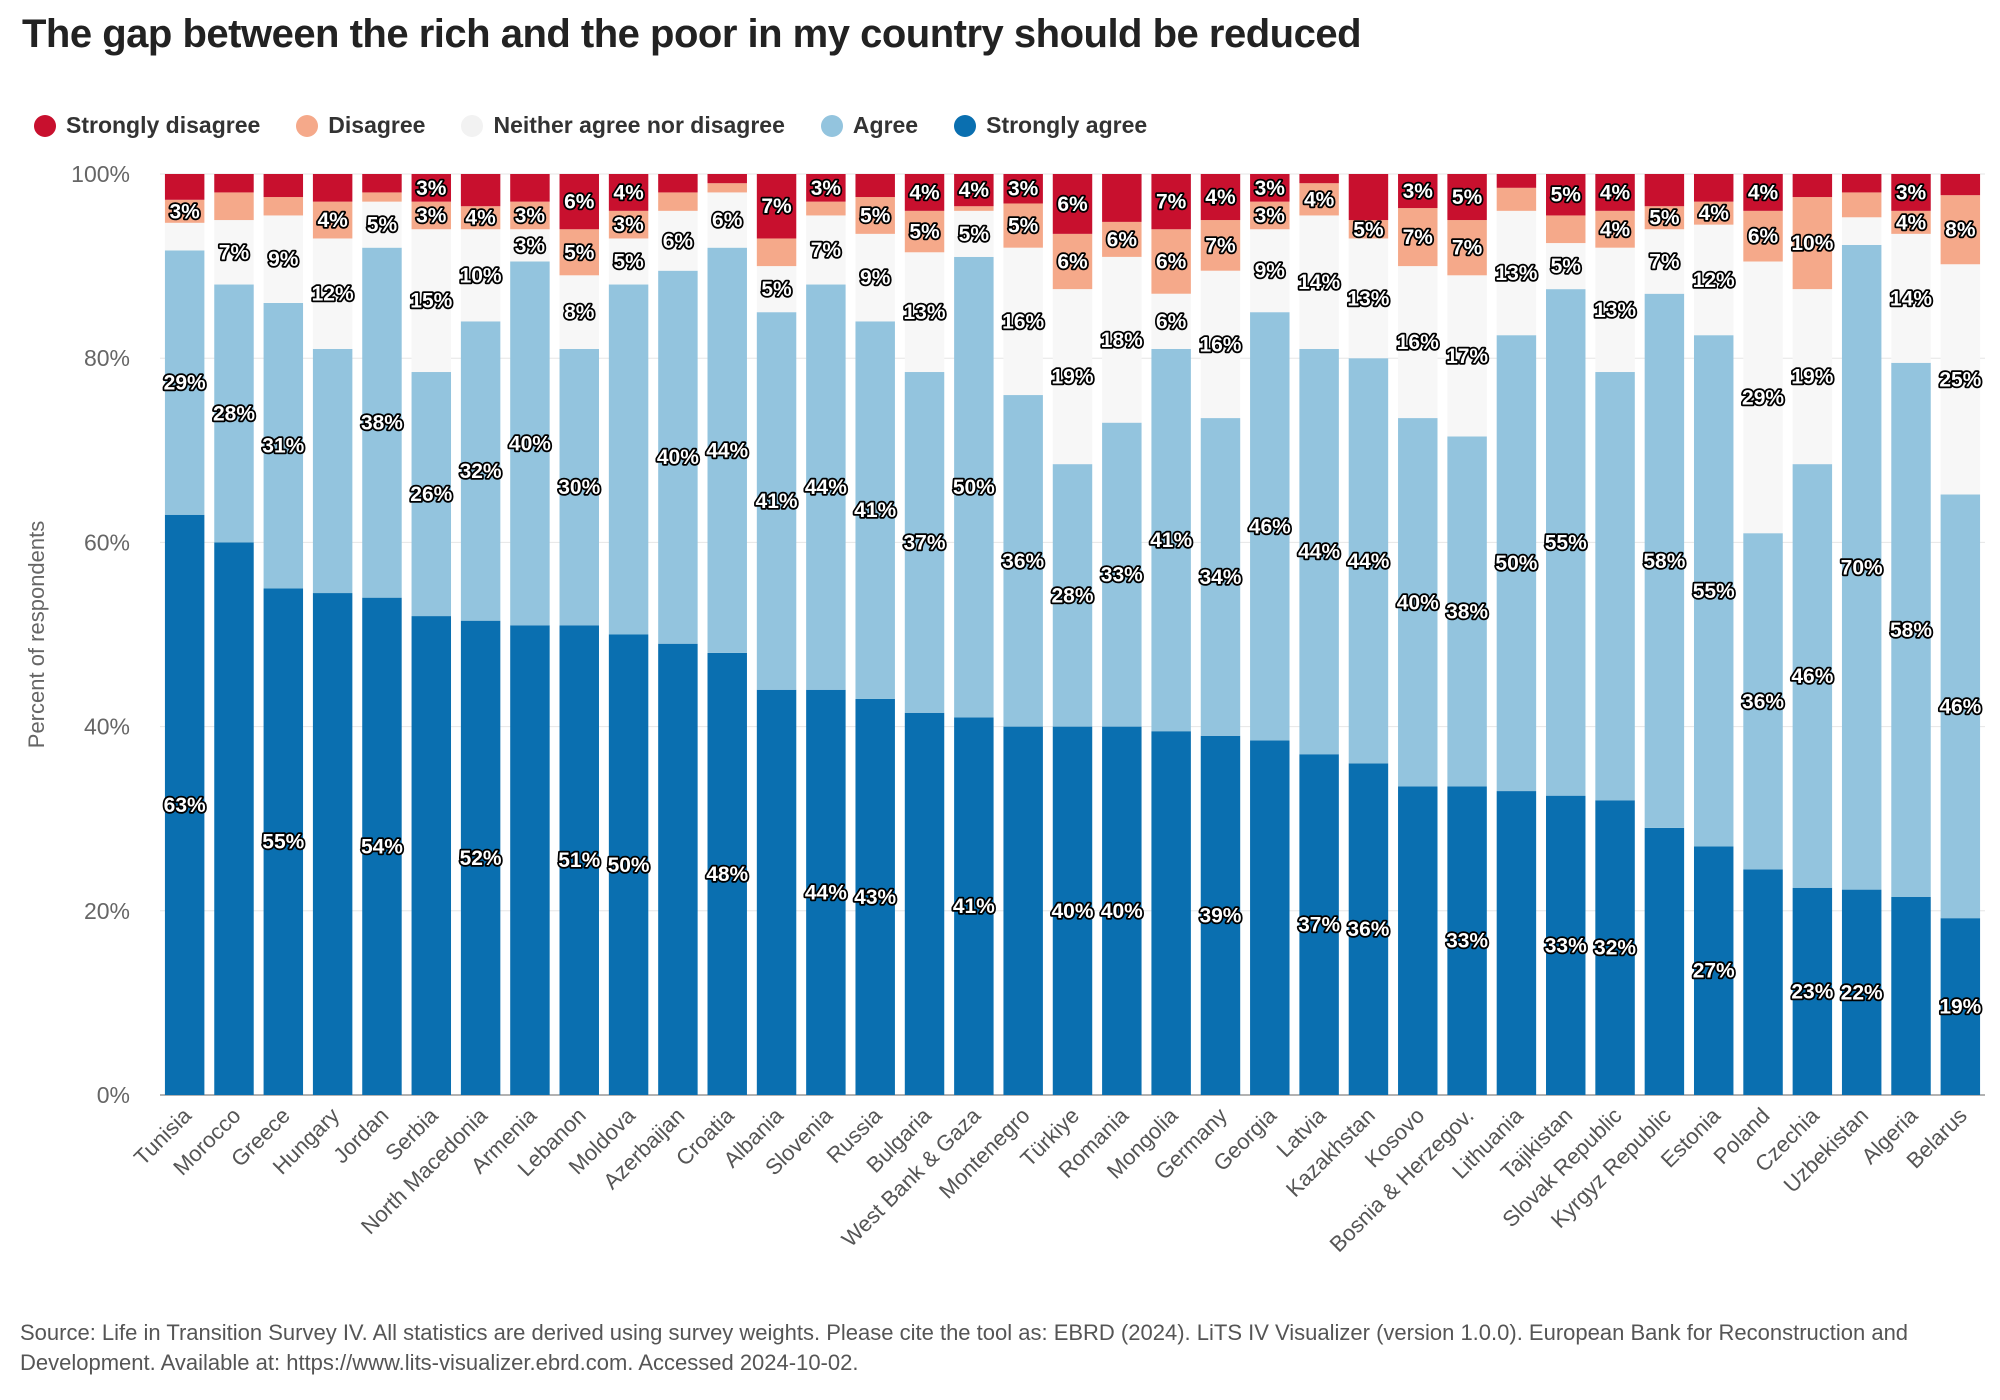  I want to click on y-tick-label: 20%, so click(107, 911).